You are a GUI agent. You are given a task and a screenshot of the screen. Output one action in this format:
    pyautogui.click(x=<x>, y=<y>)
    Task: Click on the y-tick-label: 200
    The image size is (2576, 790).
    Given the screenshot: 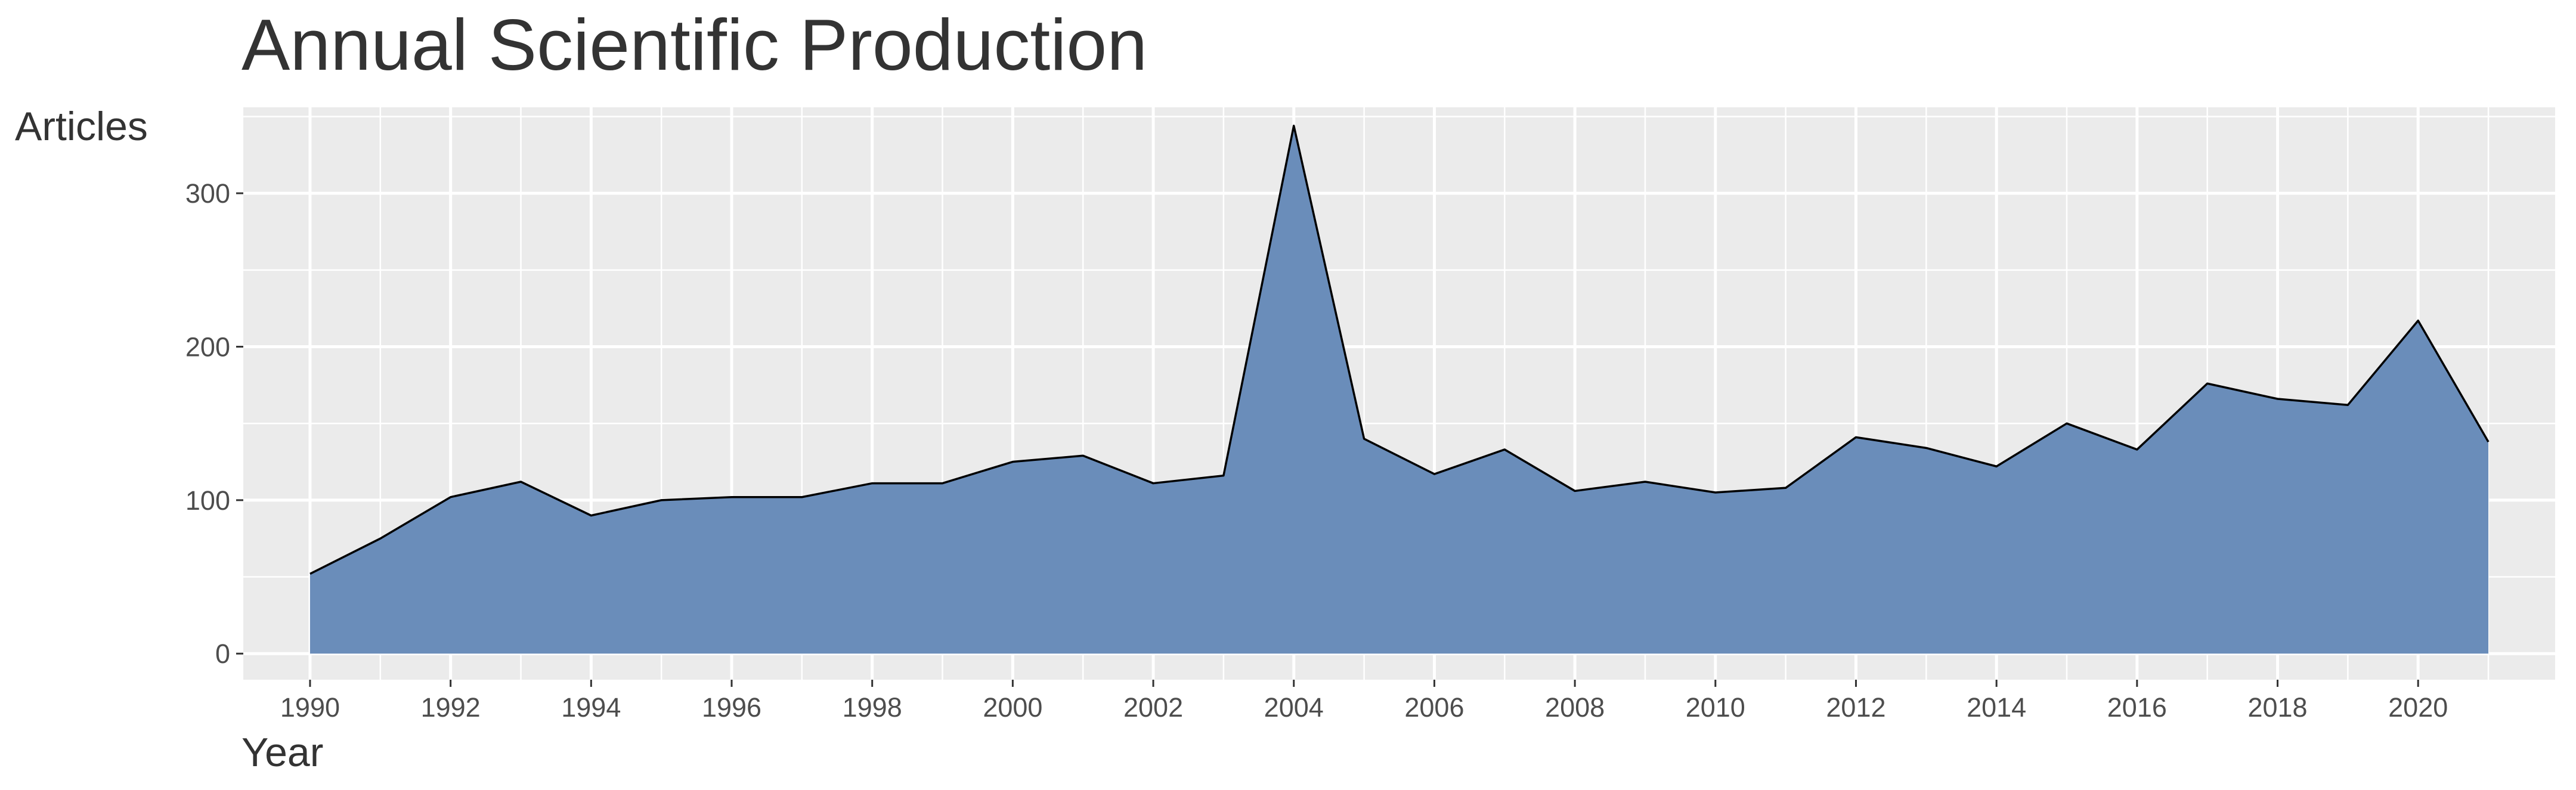 What is the action you would take?
    pyautogui.click(x=208, y=347)
    